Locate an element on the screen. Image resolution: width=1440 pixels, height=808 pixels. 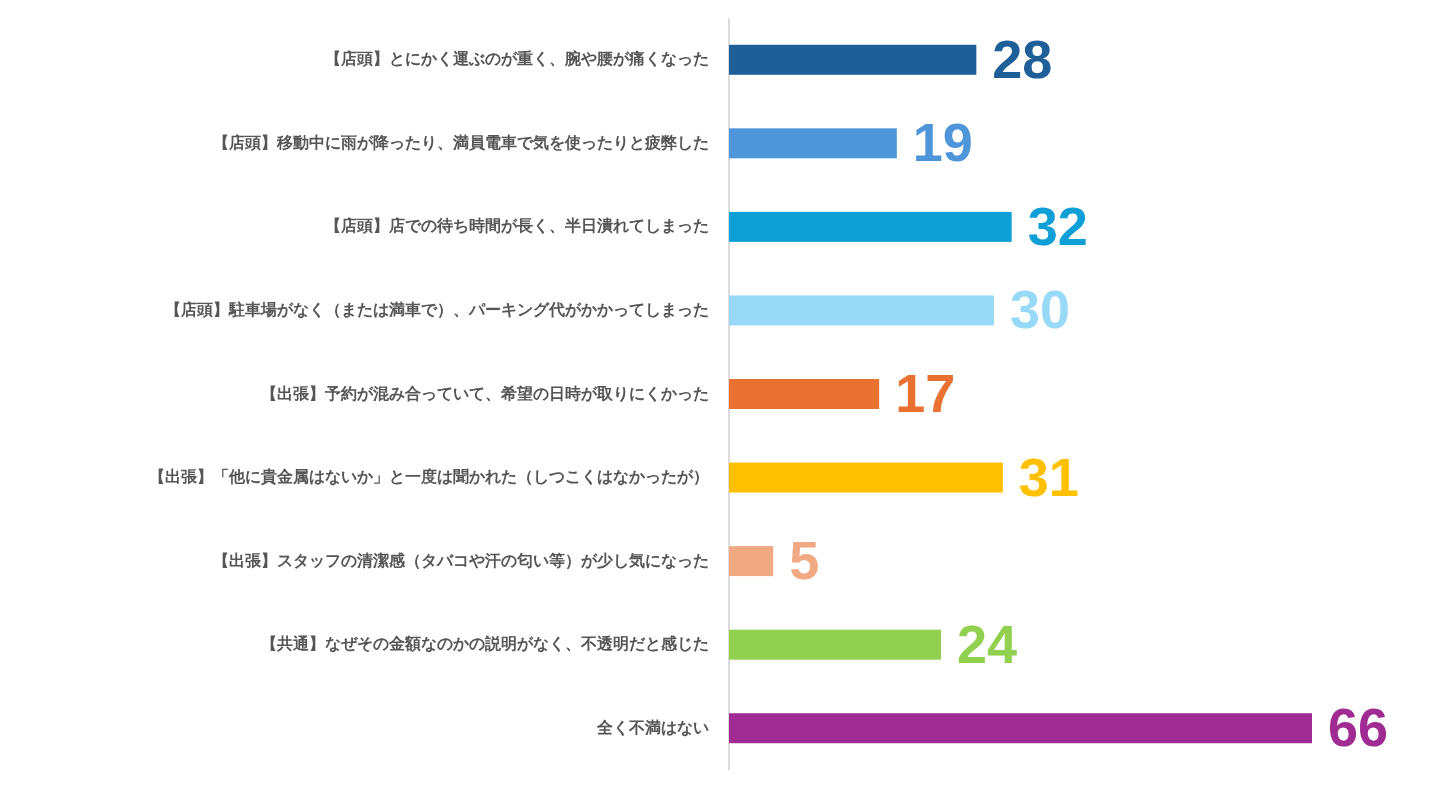
data-label: 19 is located at coordinates (942, 142).